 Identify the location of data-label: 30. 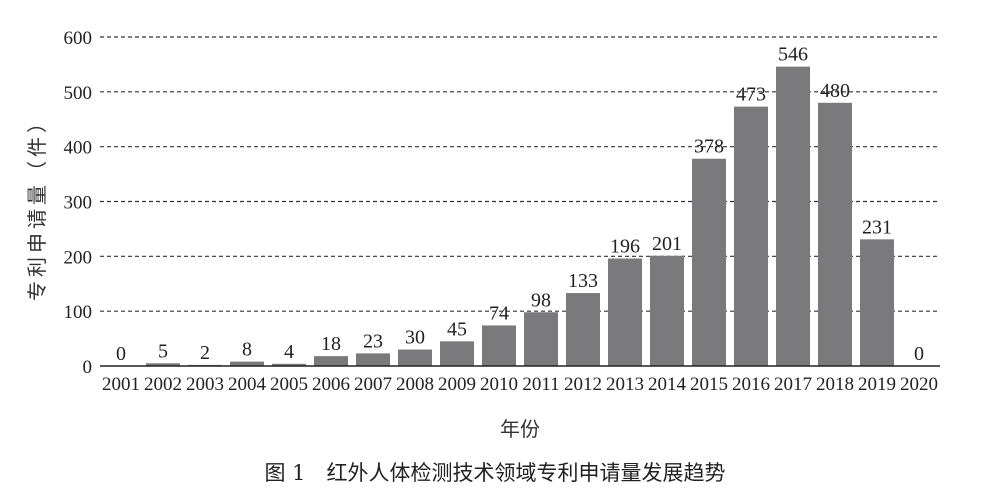
(415, 338).